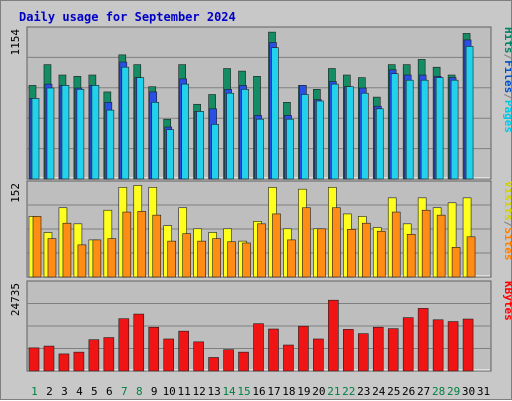 The width and height of the screenshot is (512, 401). Describe the element at coordinates (288, 391) in the screenshot. I see `day-label: 18` at that location.